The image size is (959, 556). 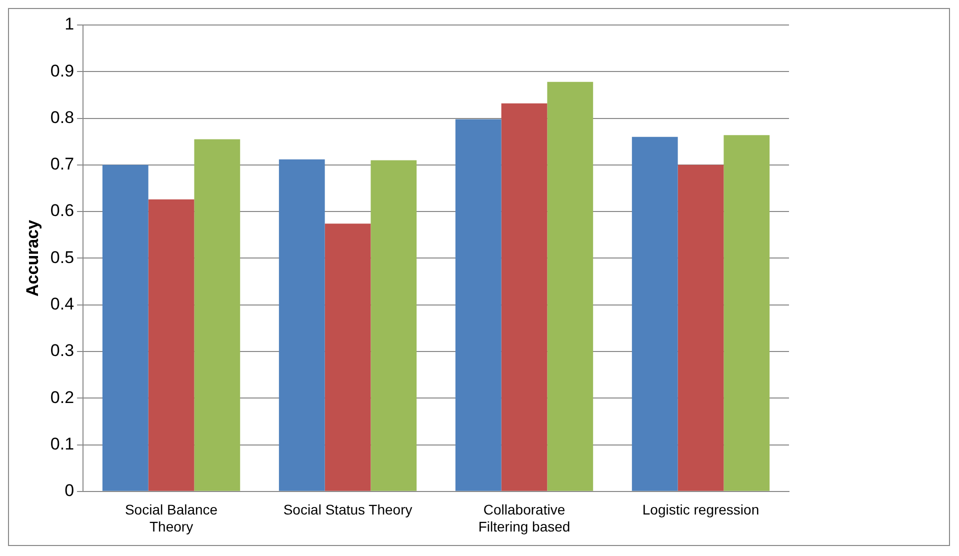 What do you see at coordinates (524, 518) in the screenshot?
I see `x-tick-label: Collaborative Filtering based` at bounding box center [524, 518].